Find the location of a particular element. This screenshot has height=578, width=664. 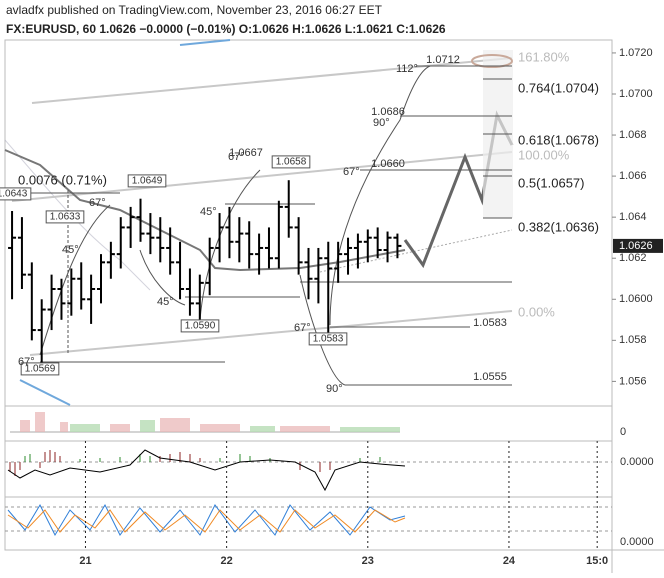

stoch-d is located at coordinates (206, 521).